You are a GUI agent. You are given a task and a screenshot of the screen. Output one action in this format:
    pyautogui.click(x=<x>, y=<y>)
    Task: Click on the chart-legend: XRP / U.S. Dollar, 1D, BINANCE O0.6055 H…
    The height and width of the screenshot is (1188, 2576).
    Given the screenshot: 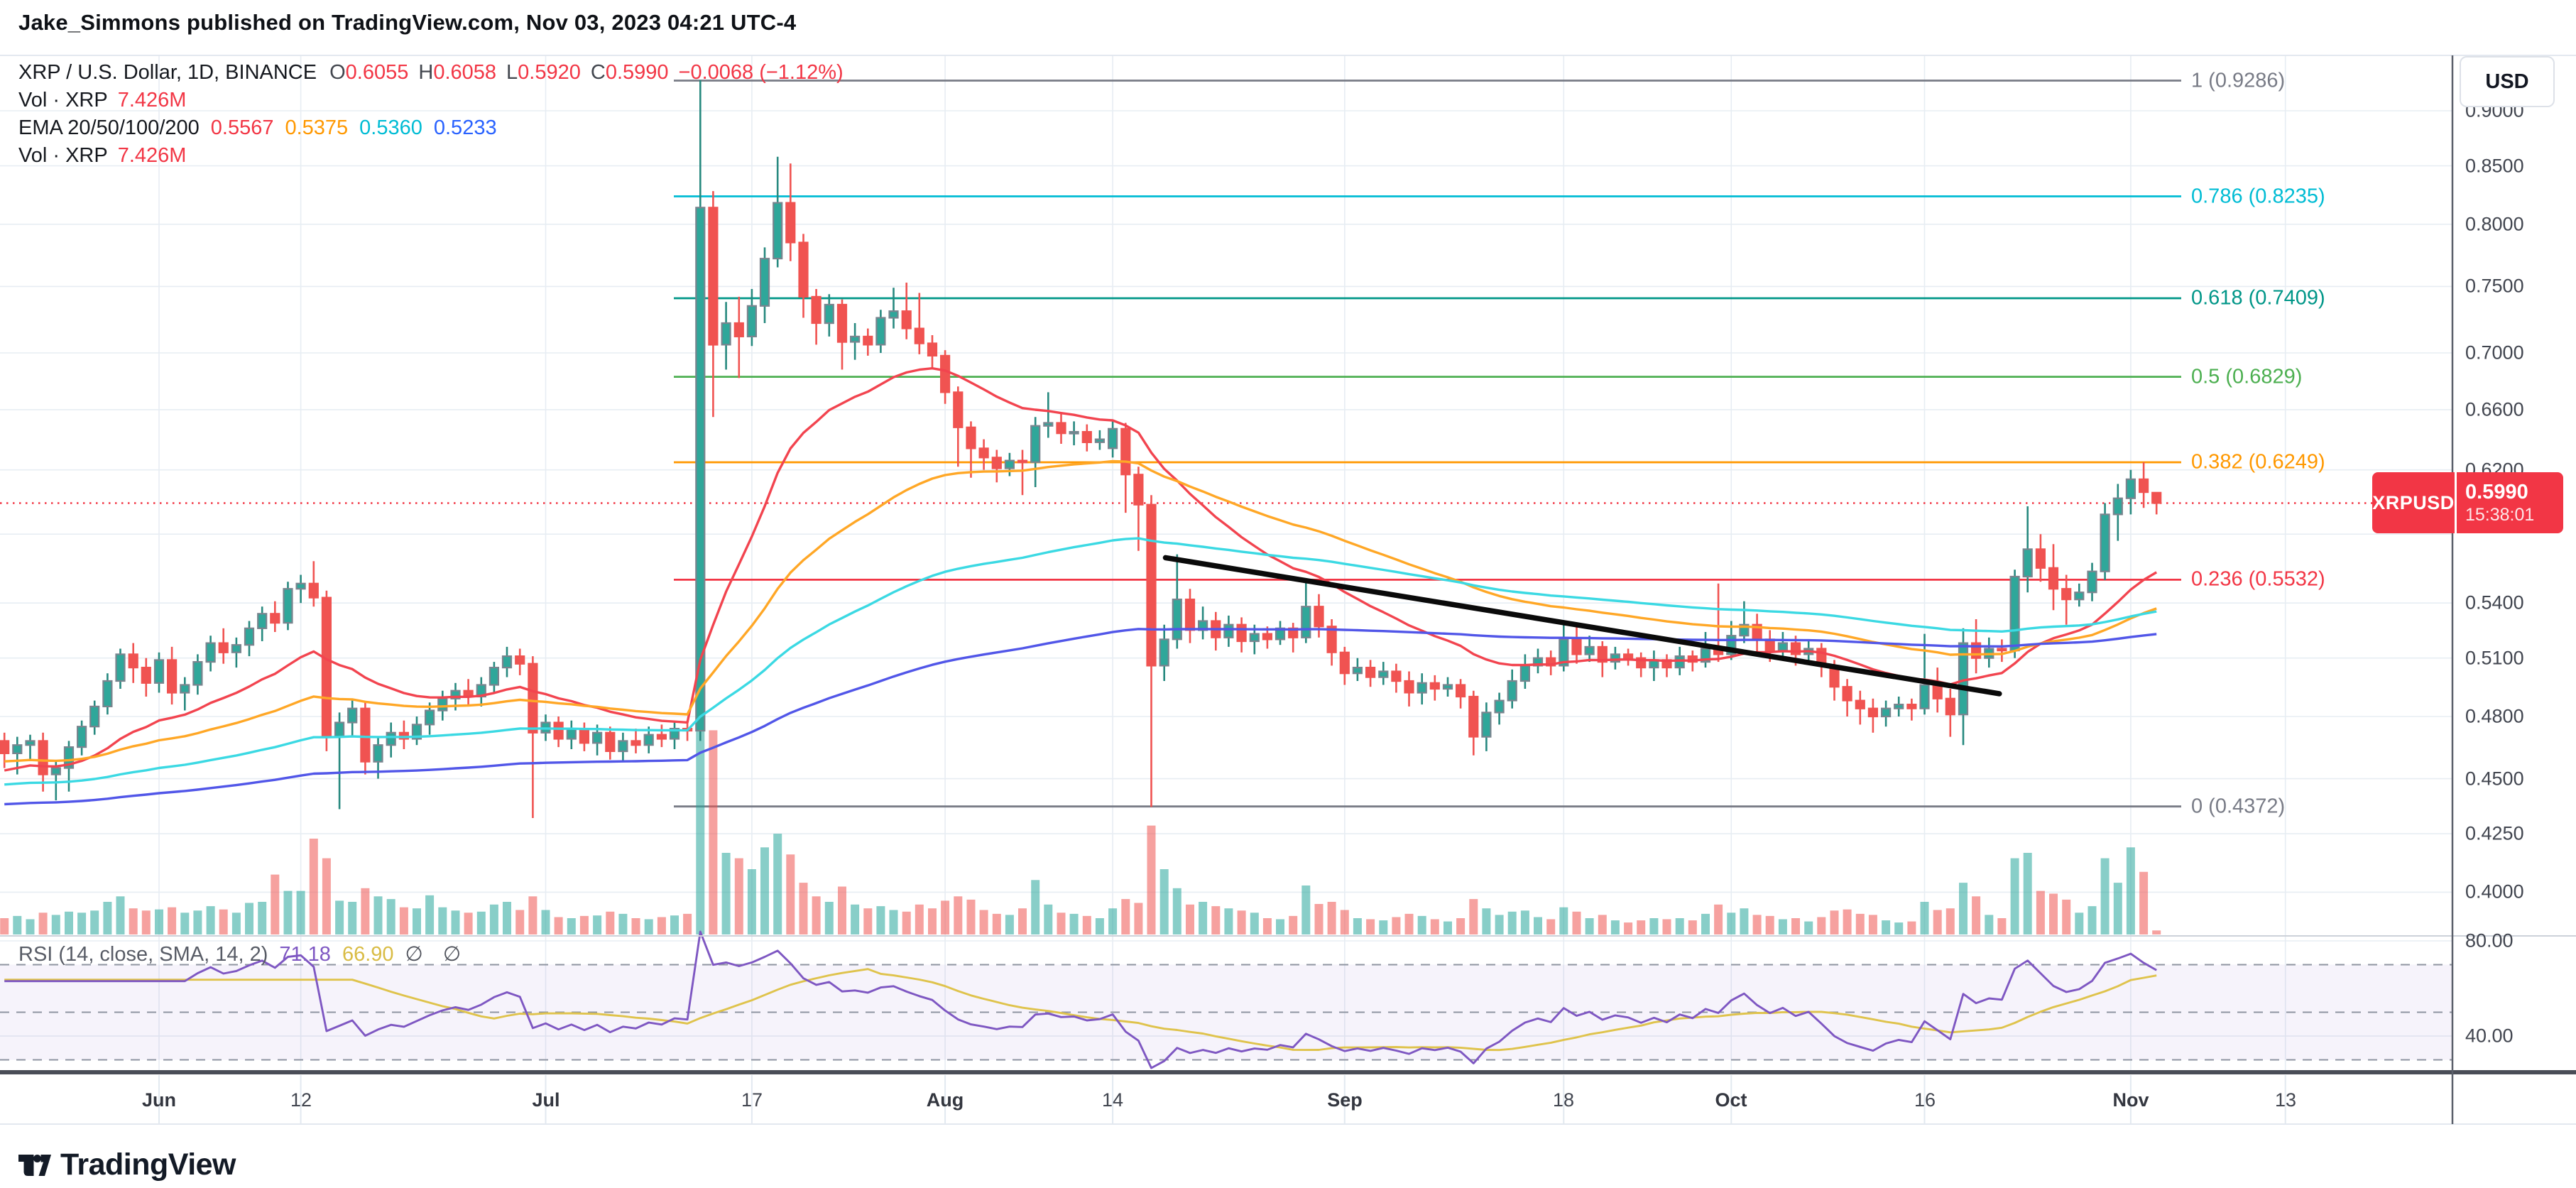 What is the action you would take?
    pyautogui.click(x=431, y=116)
    